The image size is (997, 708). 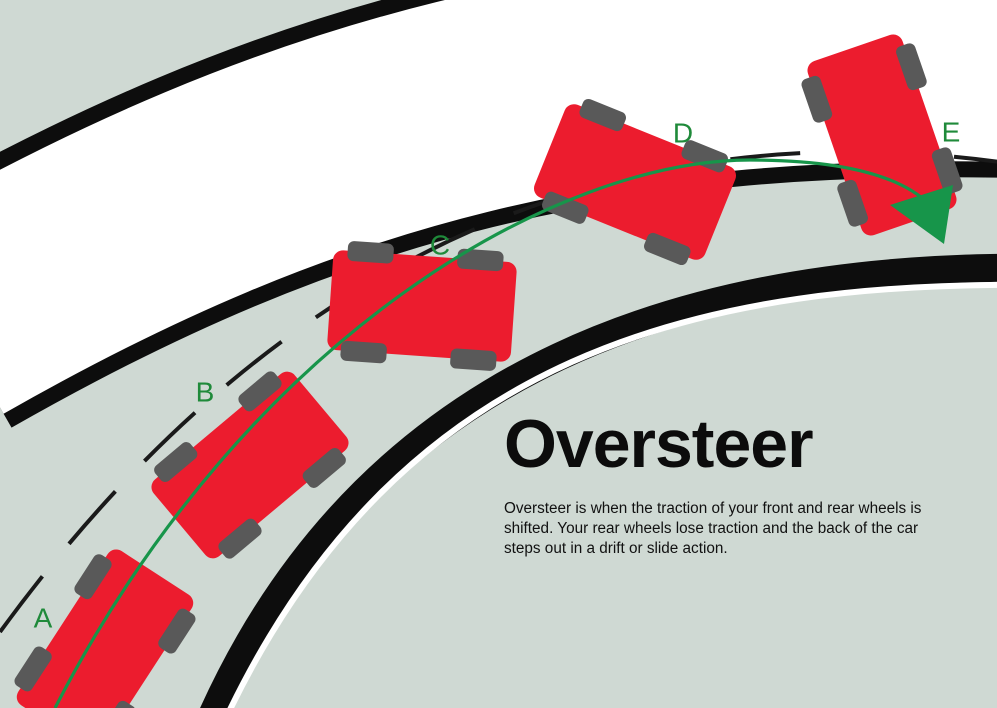 What do you see at coordinates (951, 131) in the screenshot?
I see `position-label-e: E` at bounding box center [951, 131].